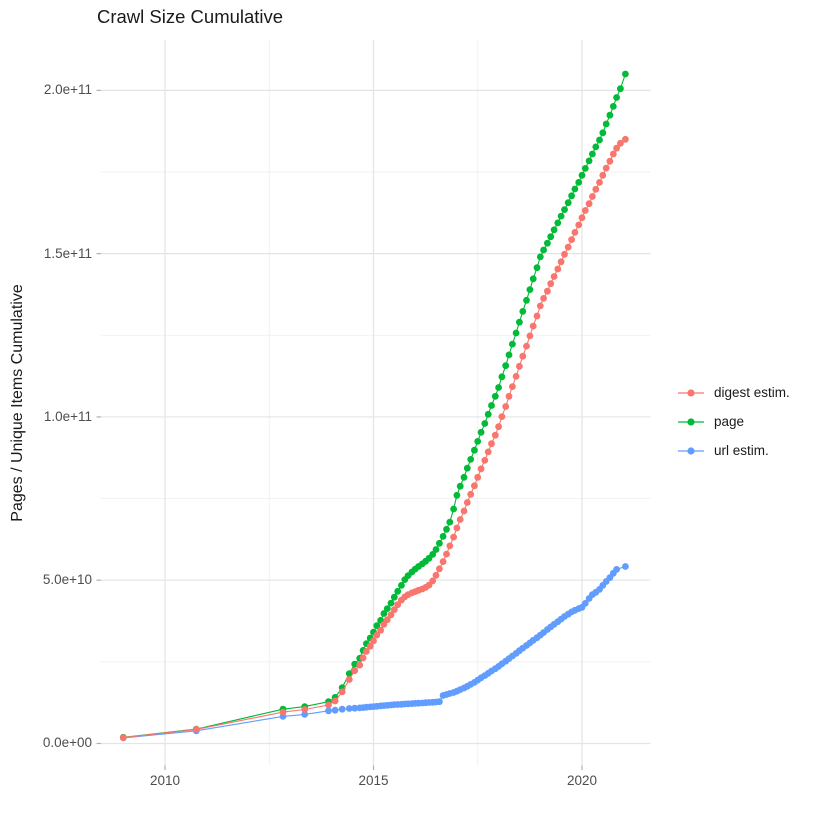 The height and width of the screenshot is (827, 826). Describe the element at coordinates (67, 90) in the screenshot. I see `y-tick-label: 2.0e+11` at that location.